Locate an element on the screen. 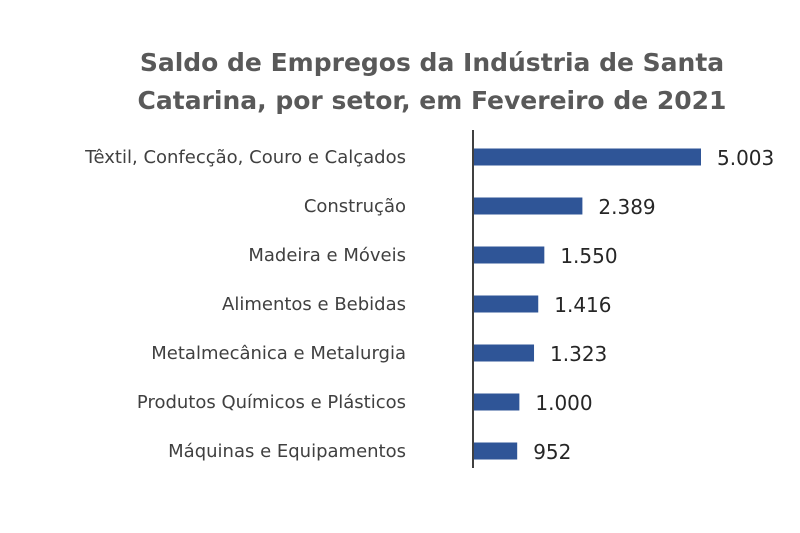  data-label: 1.323 is located at coordinates (578, 354).